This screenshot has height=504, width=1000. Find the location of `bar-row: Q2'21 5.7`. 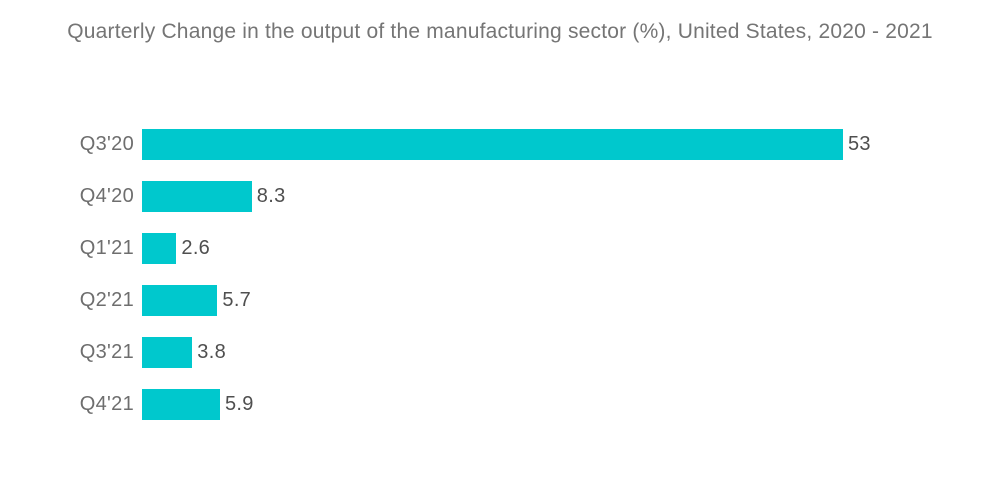

bar-row: Q2'21 5.7 is located at coordinates (500, 300).